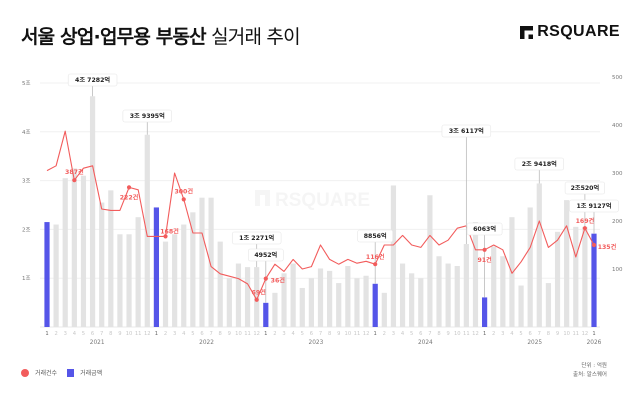 The width and height of the screenshot is (640, 400). I want to click on left-axis-tick: 3조, so click(26, 181).